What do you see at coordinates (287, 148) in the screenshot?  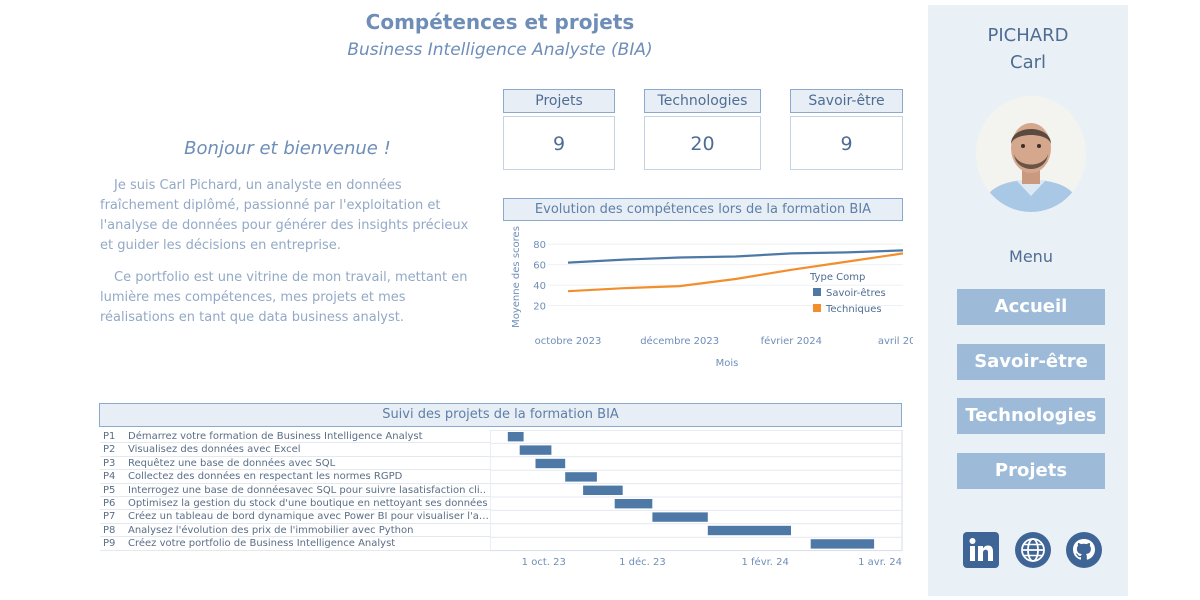 I see `welcome-heading: Bonjour et bienvenue !` at bounding box center [287, 148].